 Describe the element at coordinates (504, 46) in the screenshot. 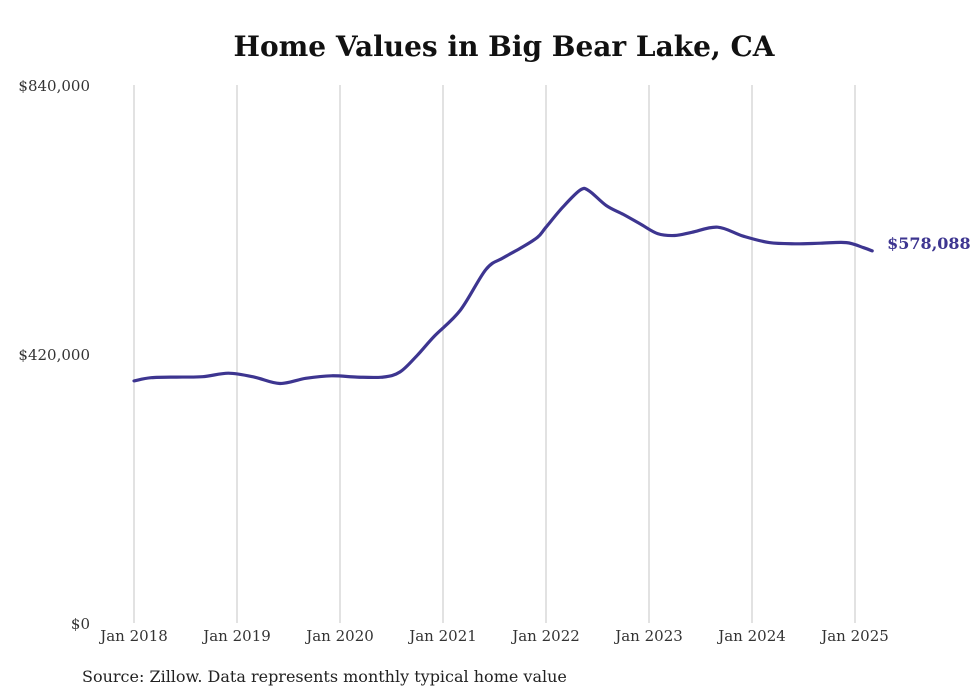

I see `chart-title: Home Values in Big Bear Lake, CA` at that location.